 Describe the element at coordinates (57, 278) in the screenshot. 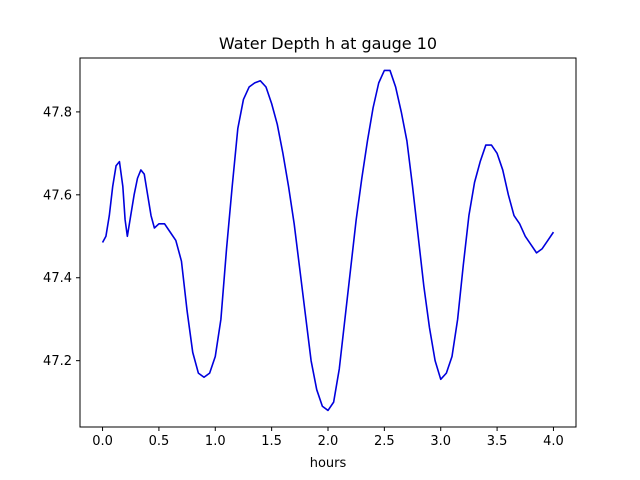

I see `y-tick-label: 47.4` at that location.